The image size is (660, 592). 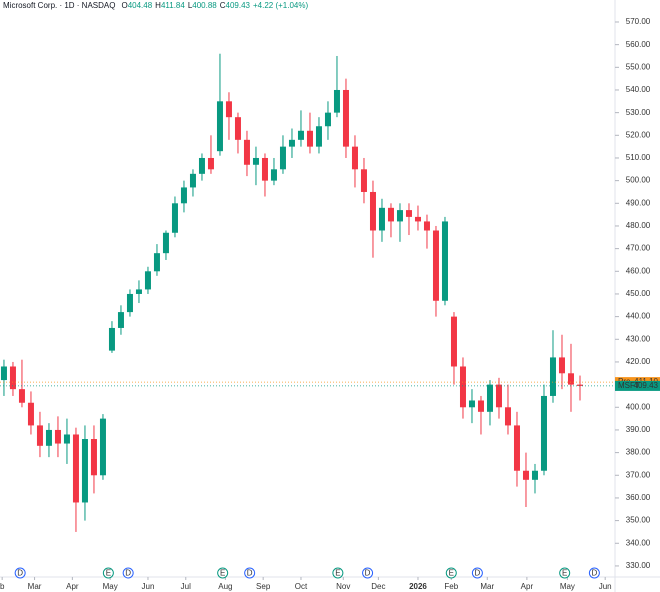 What do you see at coordinates (638, 316) in the screenshot?
I see `y-tick-label: 440.00` at bounding box center [638, 316].